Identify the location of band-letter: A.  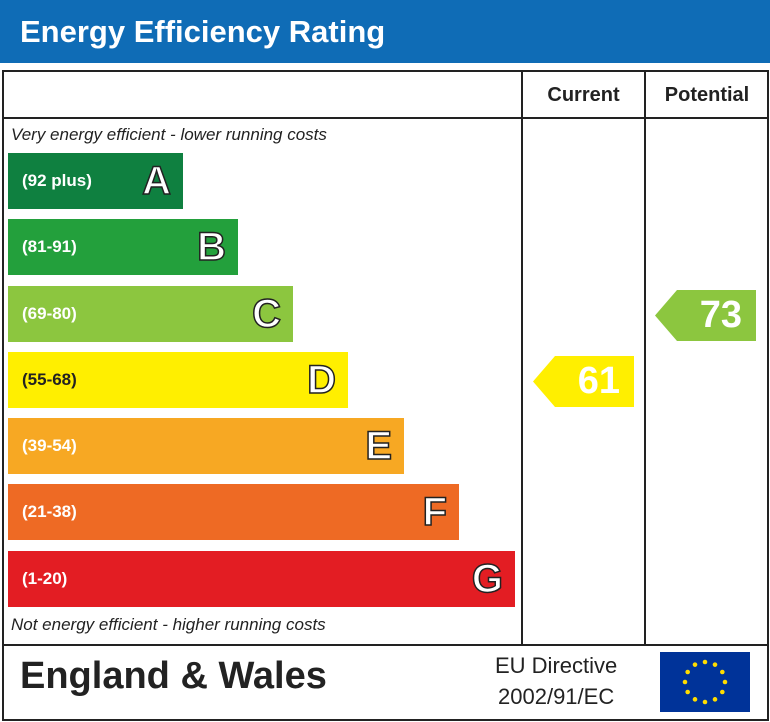
(156, 181).